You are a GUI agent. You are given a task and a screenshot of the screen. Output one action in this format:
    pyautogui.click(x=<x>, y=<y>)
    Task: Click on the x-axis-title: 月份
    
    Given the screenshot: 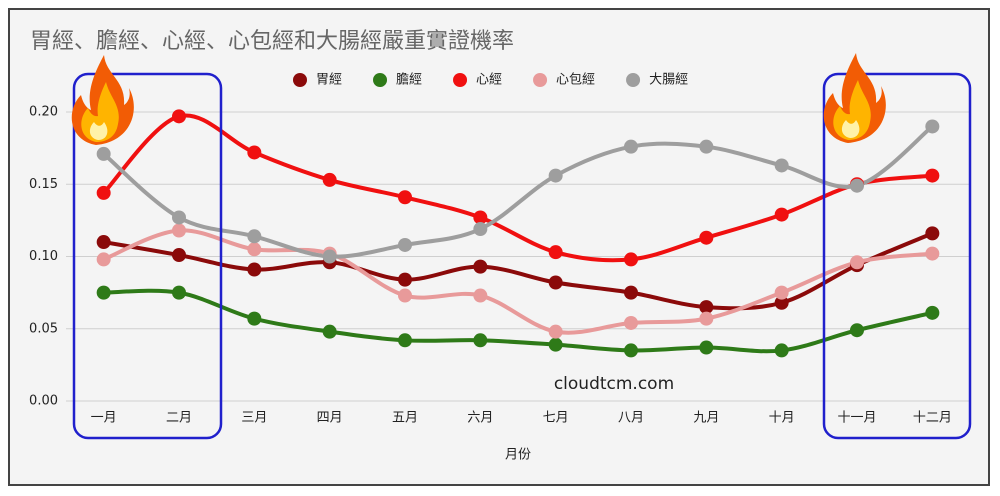 What is the action you would take?
    pyautogui.click(x=518, y=455)
    